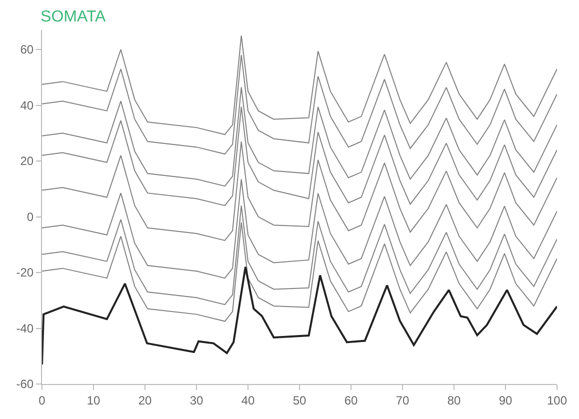 The width and height of the screenshot is (579, 419). Describe the element at coordinates (25, 328) in the screenshot. I see `y-tick-label: -40` at that location.